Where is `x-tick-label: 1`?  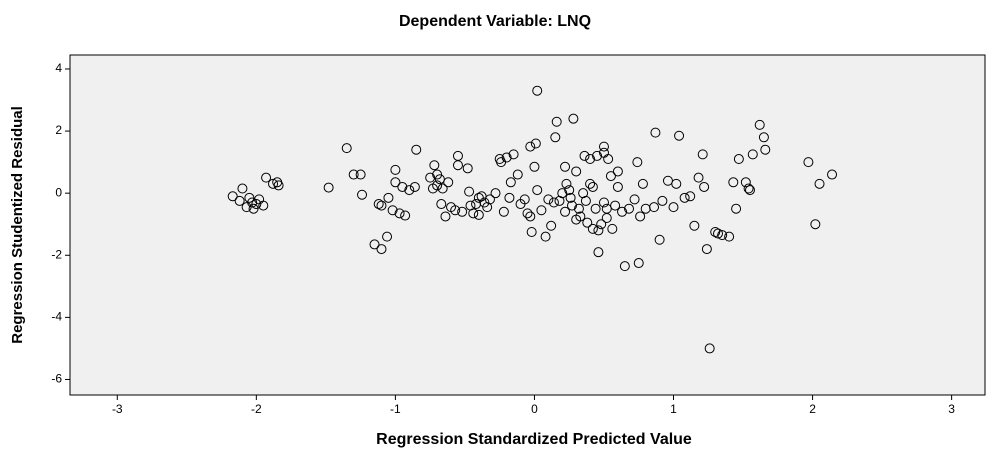 x-tick-label: 1 is located at coordinates (673, 409).